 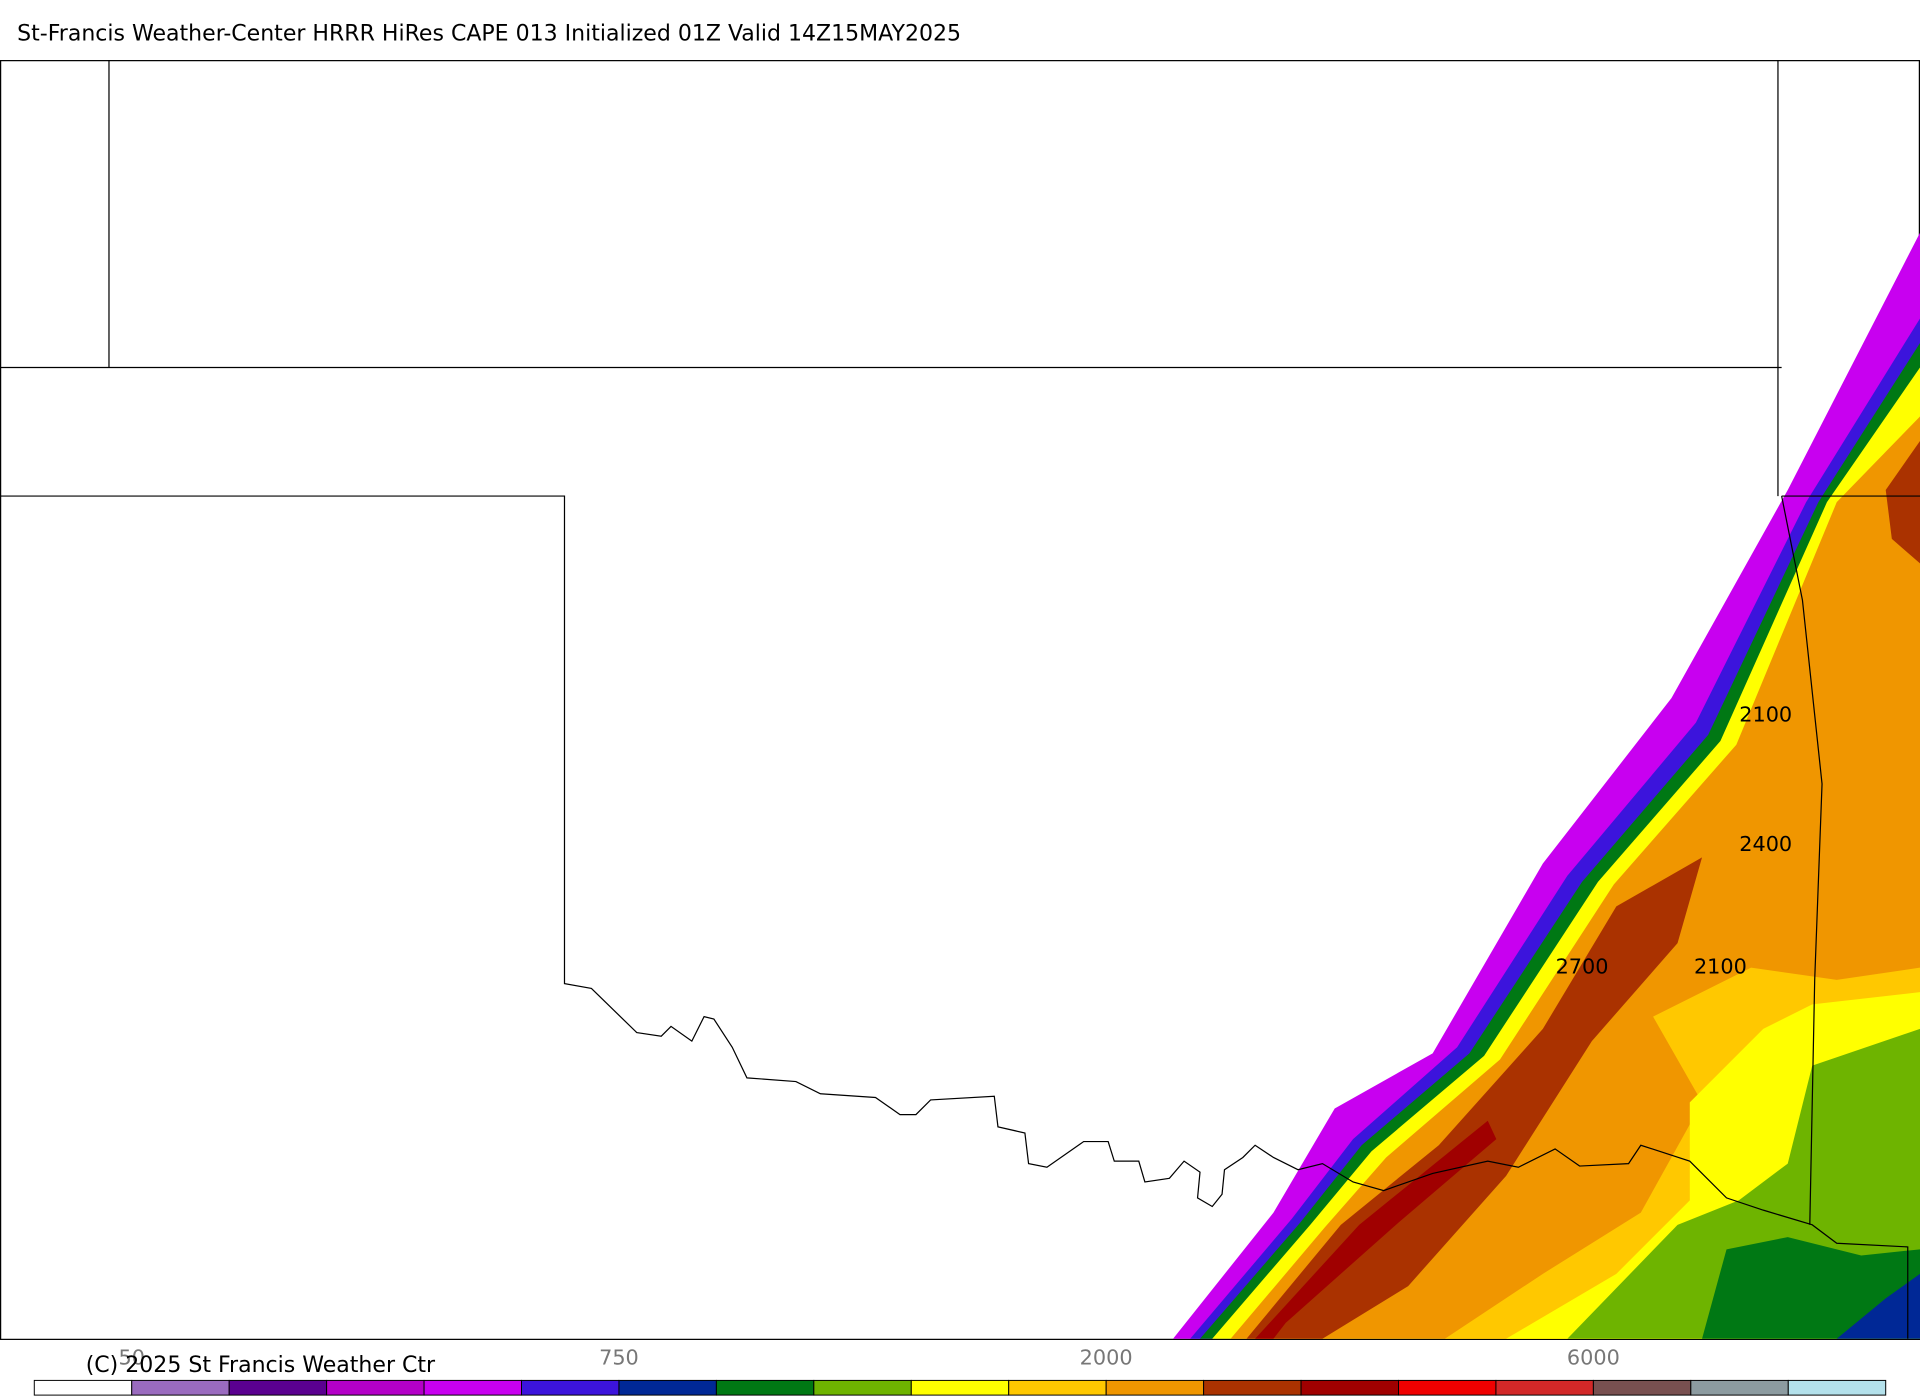 What do you see at coordinates (131, 1357) in the screenshot?
I see `colorbar-label: 50` at bounding box center [131, 1357].